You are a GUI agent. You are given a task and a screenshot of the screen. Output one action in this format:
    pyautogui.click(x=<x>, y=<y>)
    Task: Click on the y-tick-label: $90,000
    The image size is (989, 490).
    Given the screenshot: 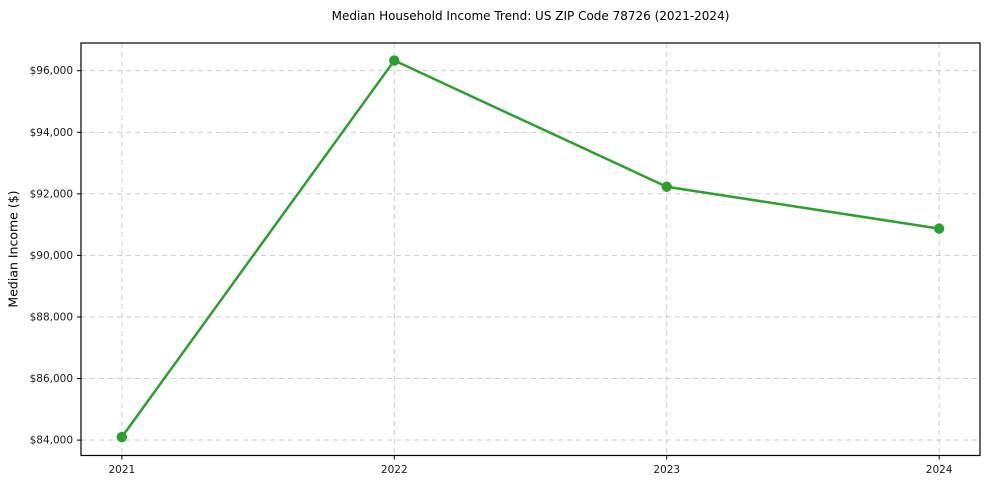 What is the action you would take?
    pyautogui.click(x=51, y=256)
    